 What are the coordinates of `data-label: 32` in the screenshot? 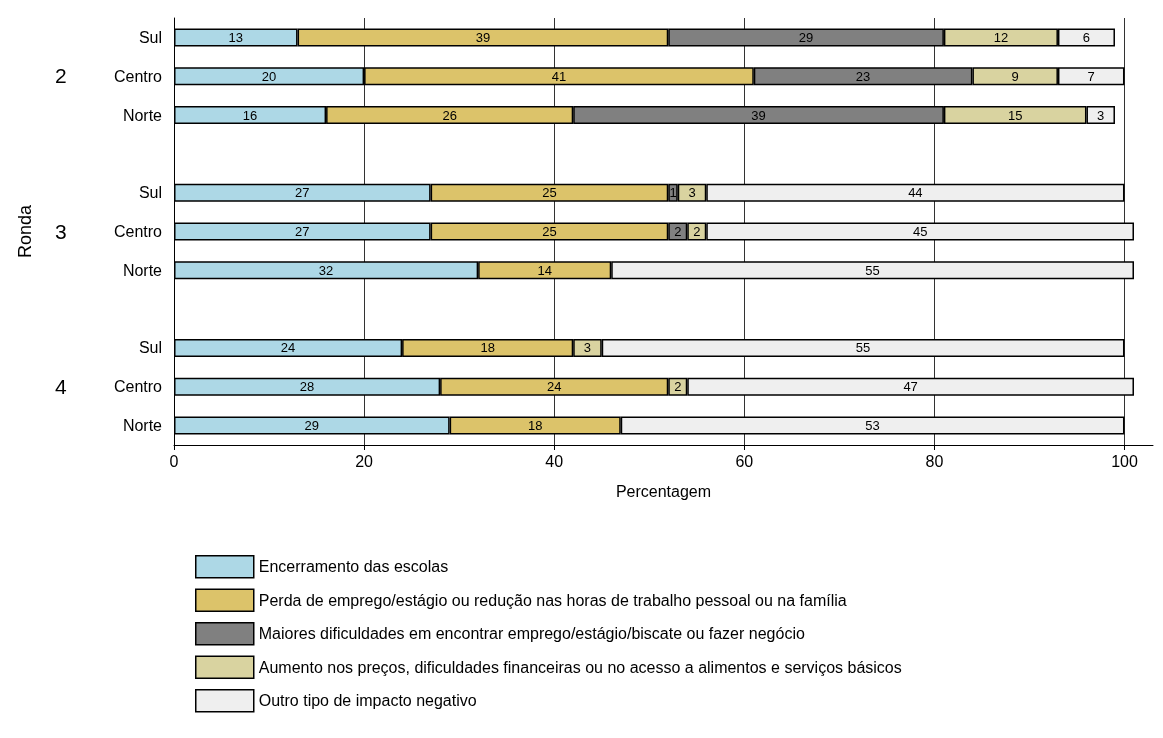 It's located at (326, 270).